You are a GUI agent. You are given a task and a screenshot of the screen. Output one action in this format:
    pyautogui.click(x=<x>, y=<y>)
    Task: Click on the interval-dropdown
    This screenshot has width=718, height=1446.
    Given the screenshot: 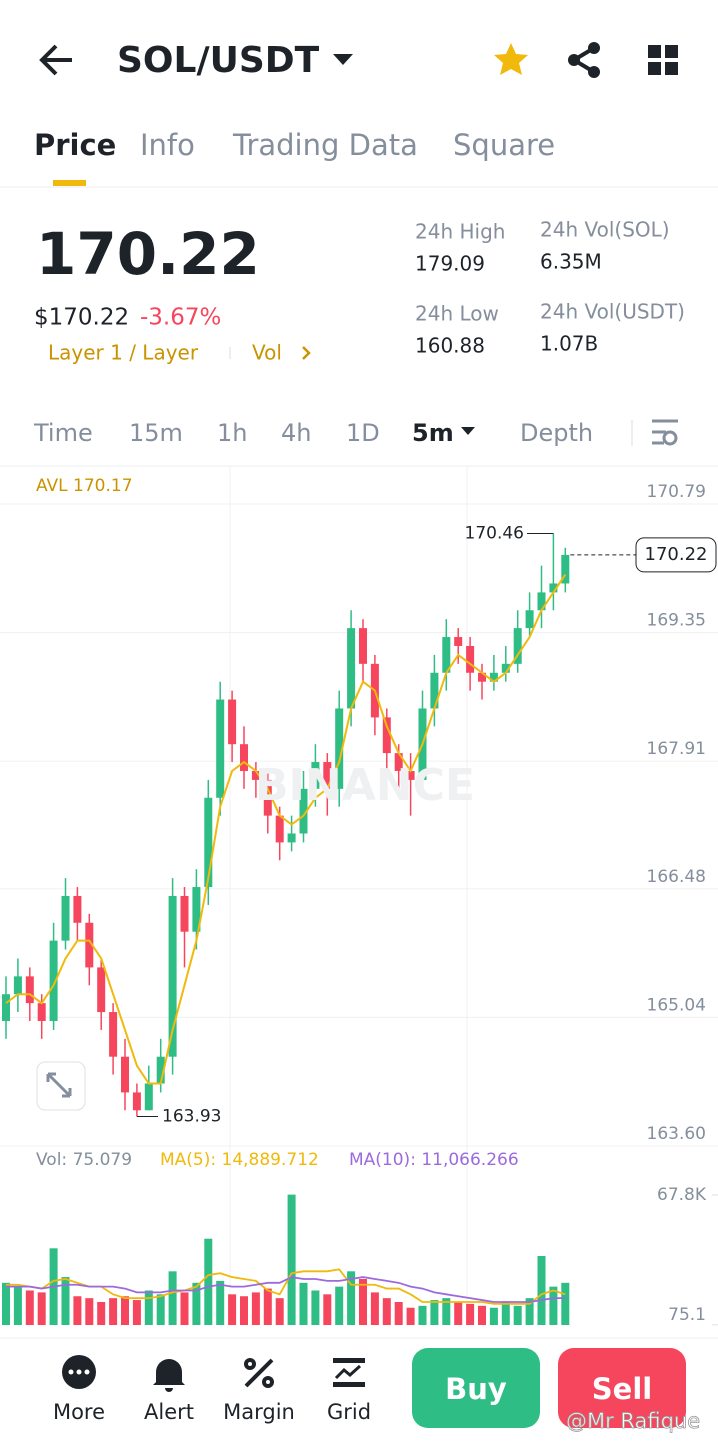 What is the action you would take?
    pyautogui.click(x=468, y=431)
    